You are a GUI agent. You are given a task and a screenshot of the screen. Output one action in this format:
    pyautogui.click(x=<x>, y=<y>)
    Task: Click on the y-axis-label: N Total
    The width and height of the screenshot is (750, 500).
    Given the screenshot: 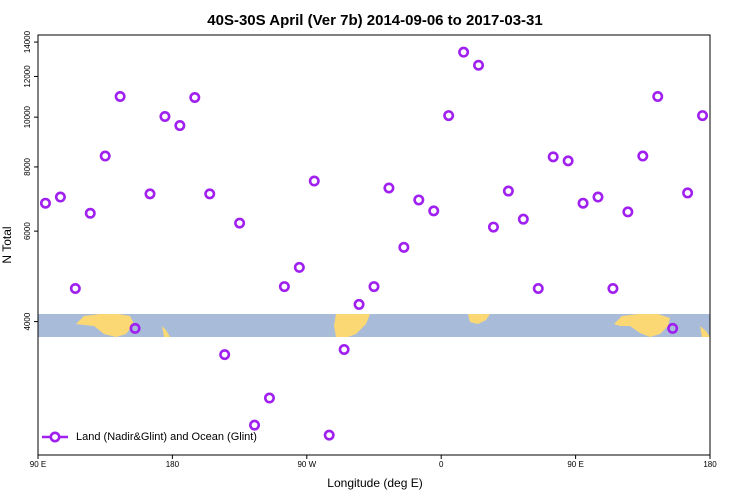 What is the action you would take?
    pyautogui.click(x=7, y=244)
    